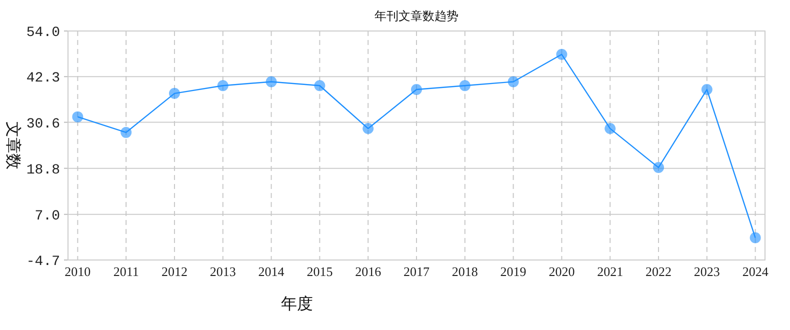 Image resolution: width=790 pixels, height=330 pixels. What do you see at coordinates (465, 271) in the screenshot?
I see `x-tick-label: 2018` at bounding box center [465, 271].